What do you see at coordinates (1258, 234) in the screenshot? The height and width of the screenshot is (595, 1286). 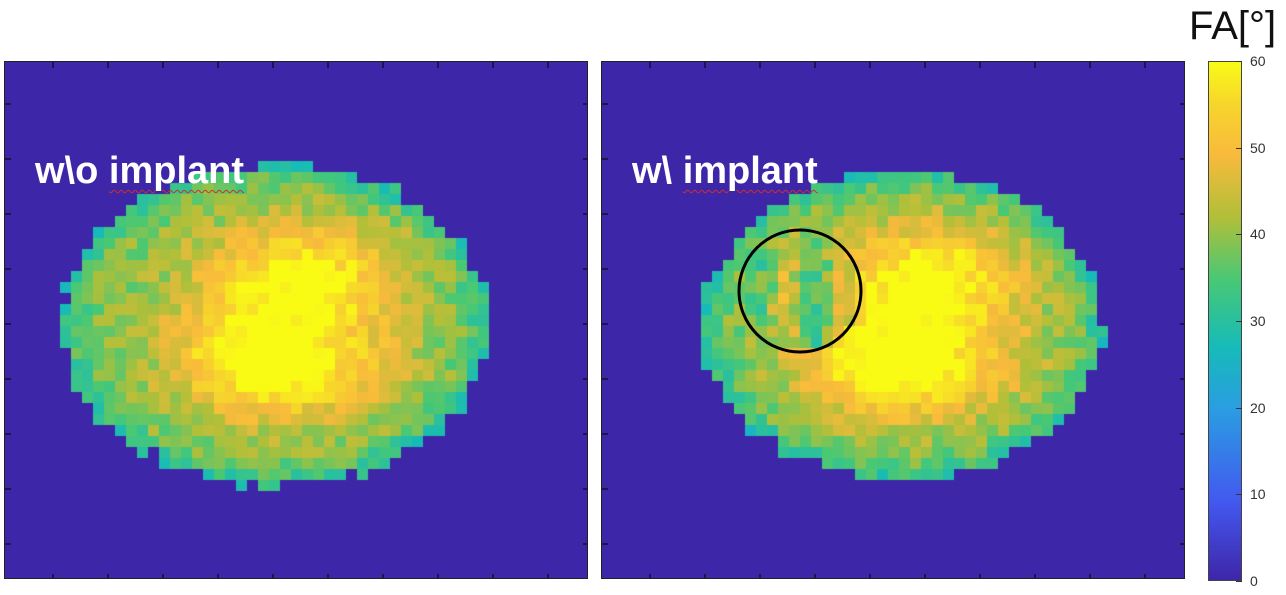 I see `colorbar-tick-label: 40` at bounding box center [1258, 234].